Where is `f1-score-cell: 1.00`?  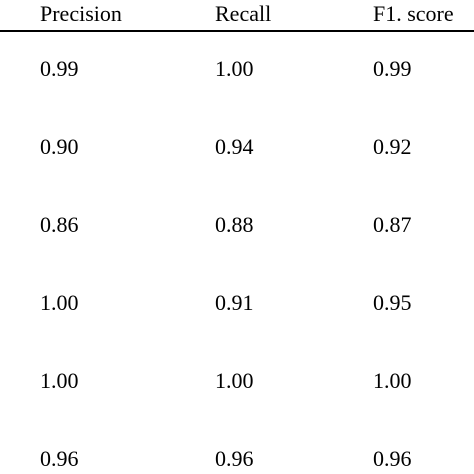 f1-score-cell: 1.00 is located at coordinates (392, 380).